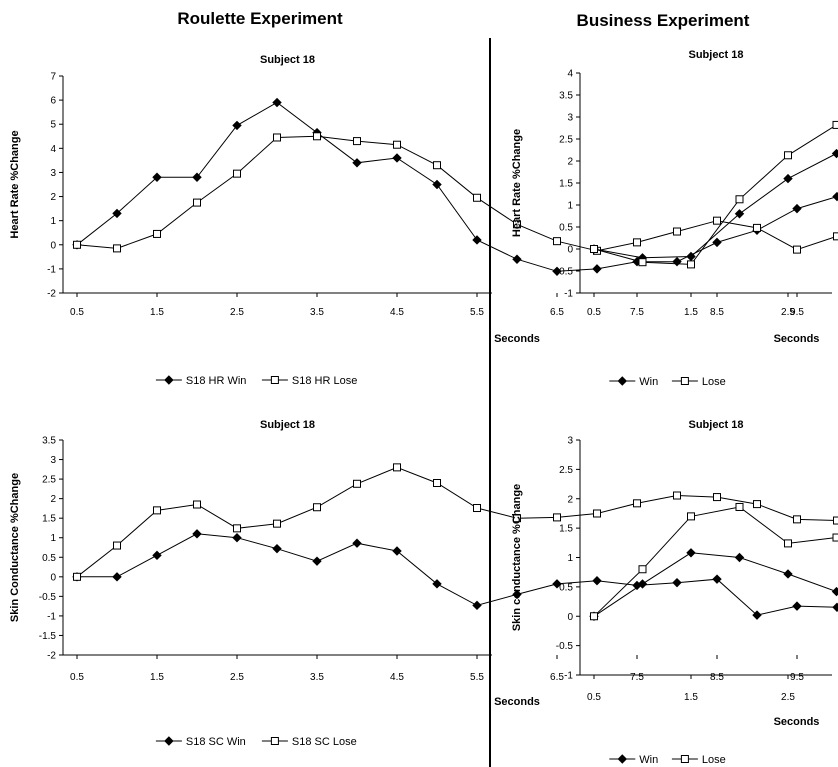  Describe the element at coordinates (15, 547) in the screenshot. I see `y-axis-title: Skin Conductance %Change` at that location.